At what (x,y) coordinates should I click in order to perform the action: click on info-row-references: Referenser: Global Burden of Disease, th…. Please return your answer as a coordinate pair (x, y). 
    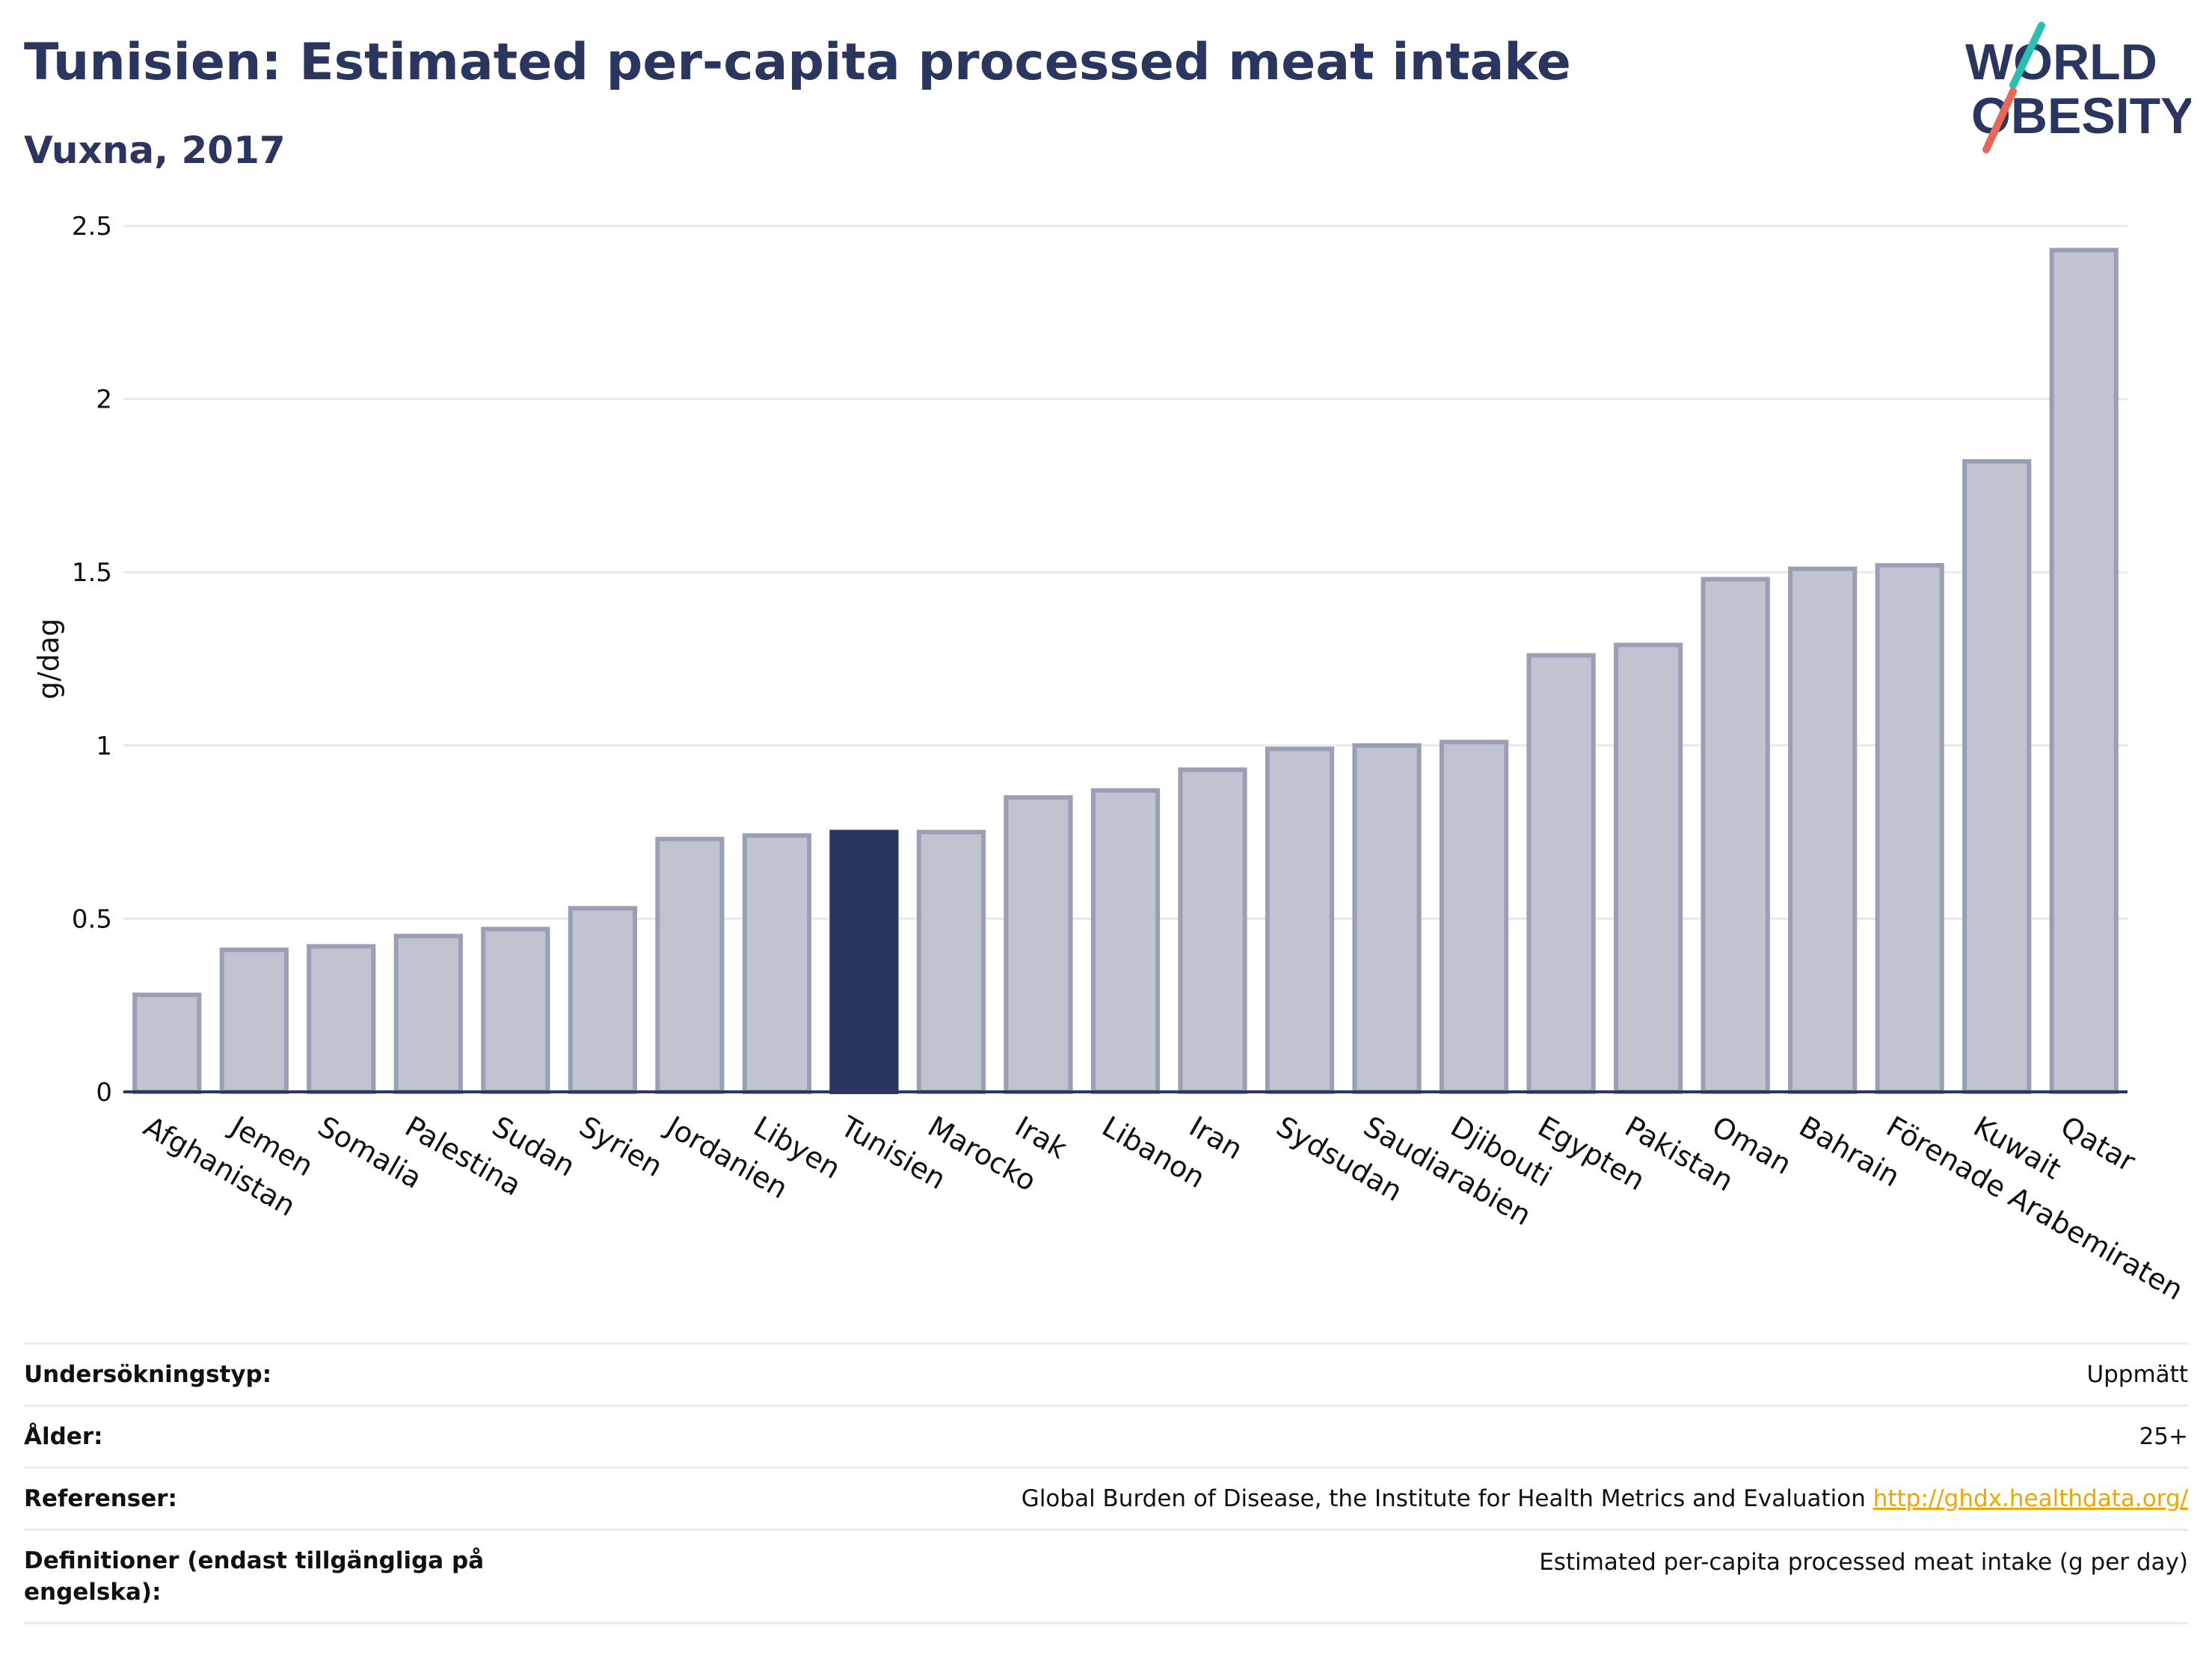
    Looking at the image, I should click on (1106, 1498).